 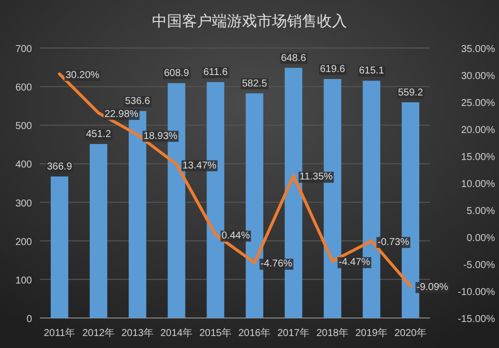 I want to click on data-label: 611.6, so click(x=215, y=72).